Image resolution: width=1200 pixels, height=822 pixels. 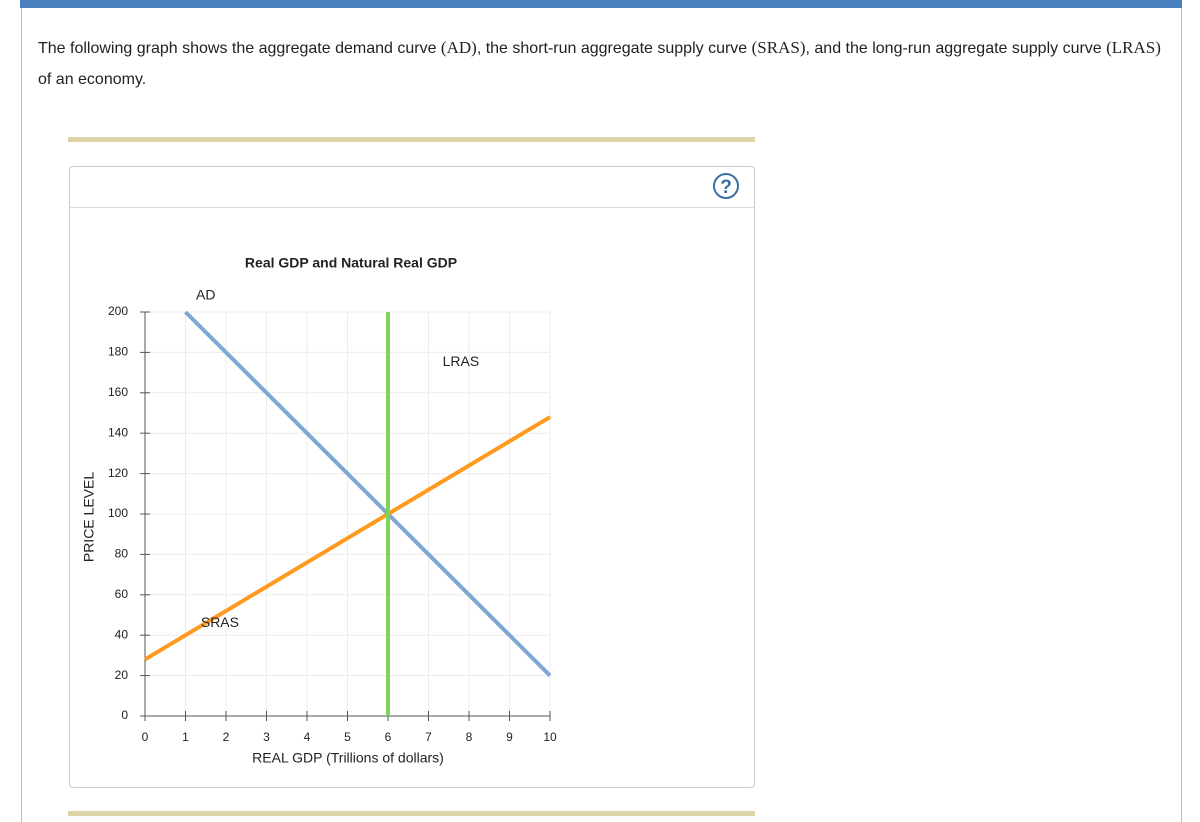 I want to click on curve-label: LRAS, so click(x=461, y=361).